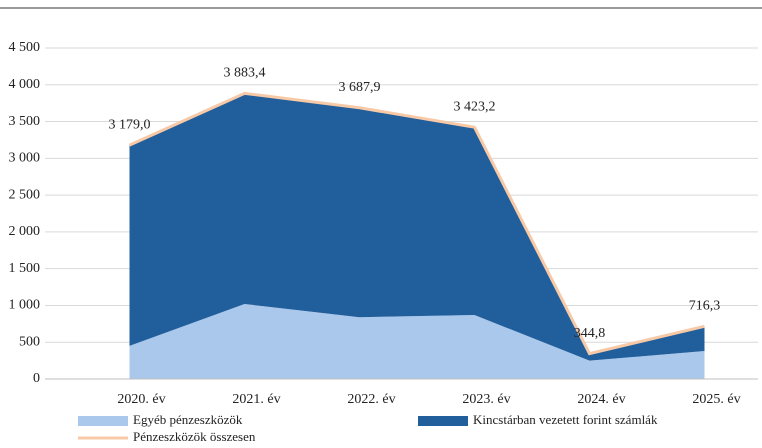 The height and width of the screenshot is (448, 762). Describe the element at coordinates (565, 419) in the screenshot. I see `legend-label: Kincstárban vezetett forint számlák` at that location.